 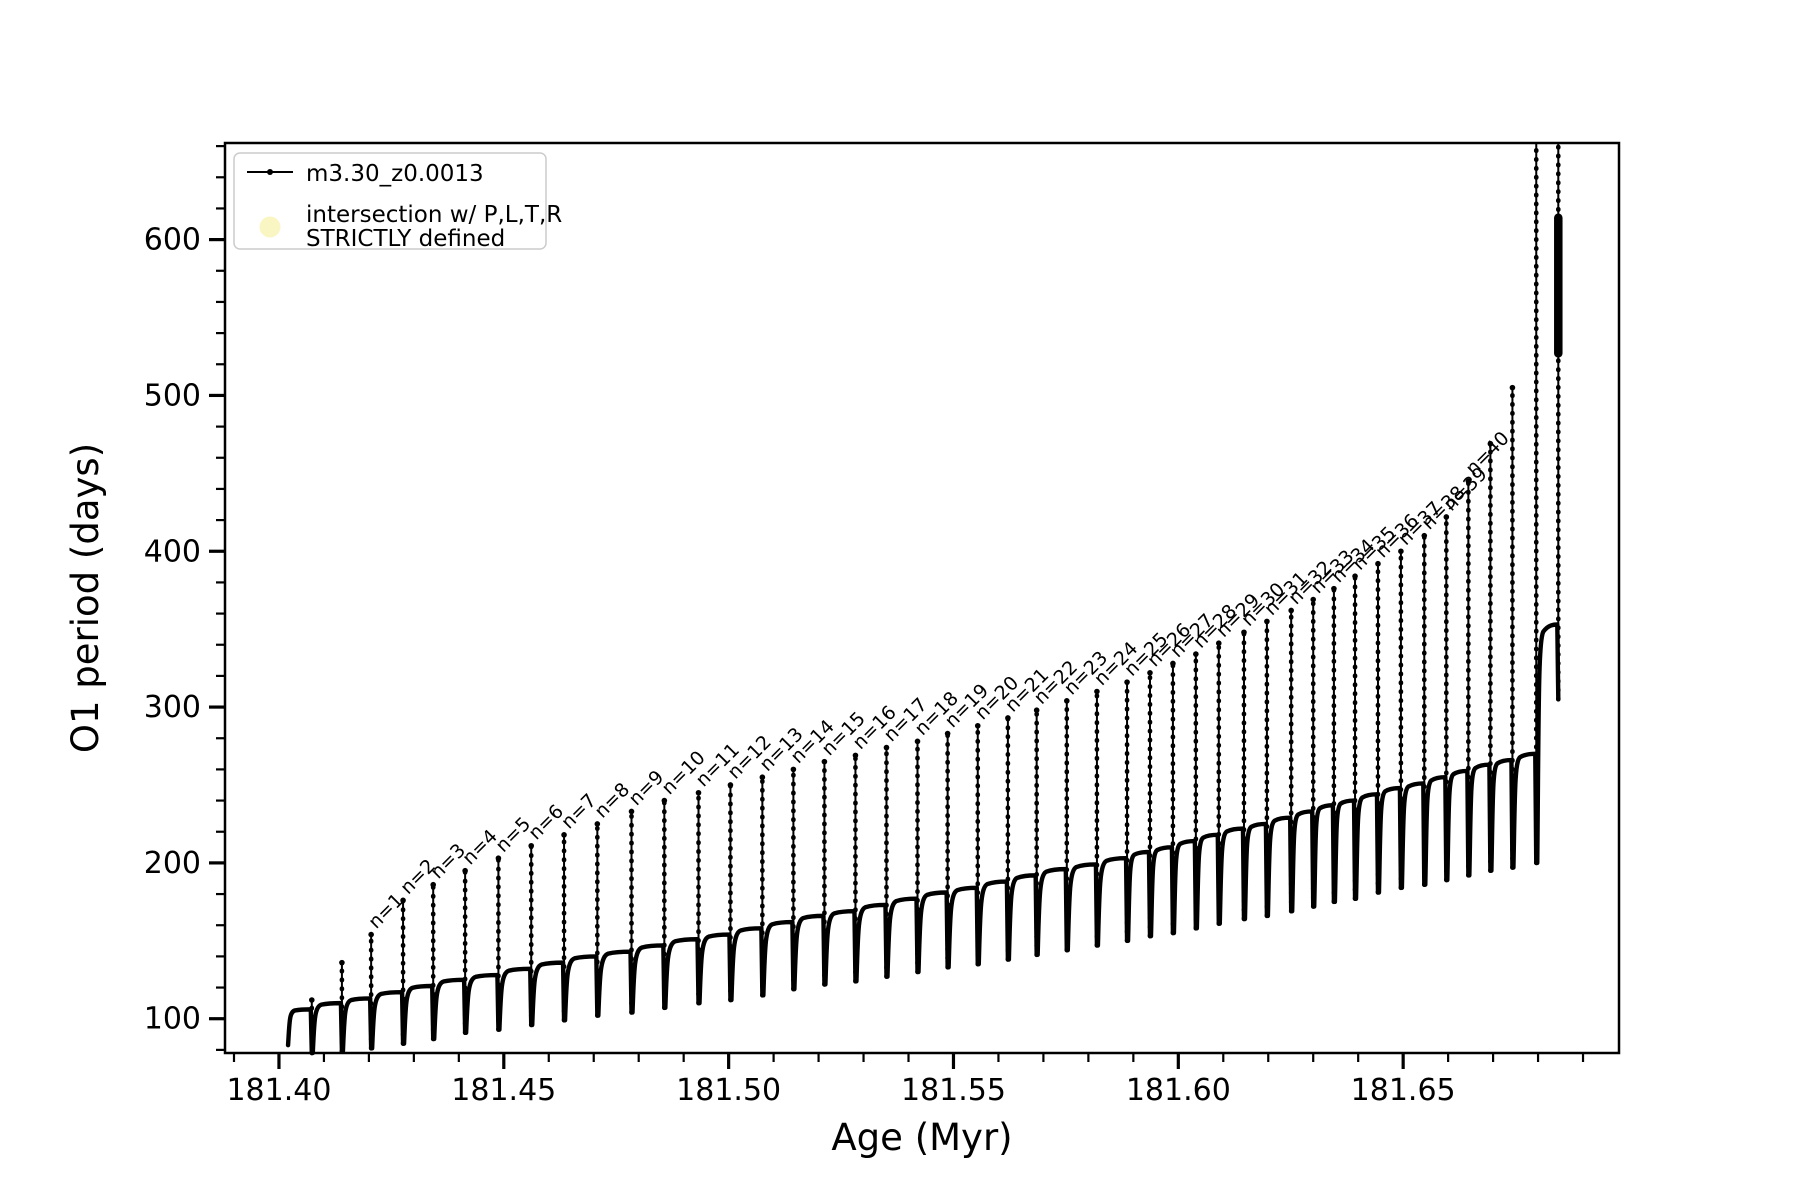 I want to click on y-tick-label: 600, so click(x=172, y=240).